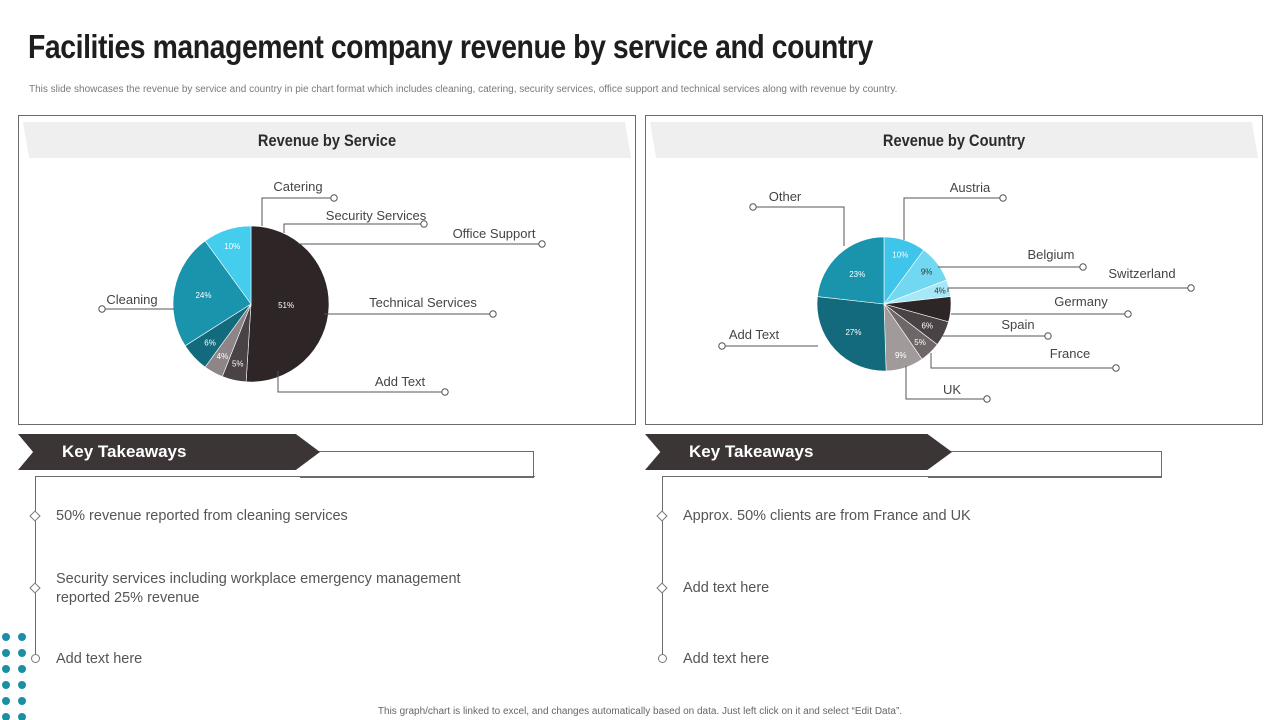 The height and width of the screenshot is (720, 1280). What do you see at coordinates (417, 464) in the screenshot?
I see `takeaways-frame-left` at bounding box center [417, 464].